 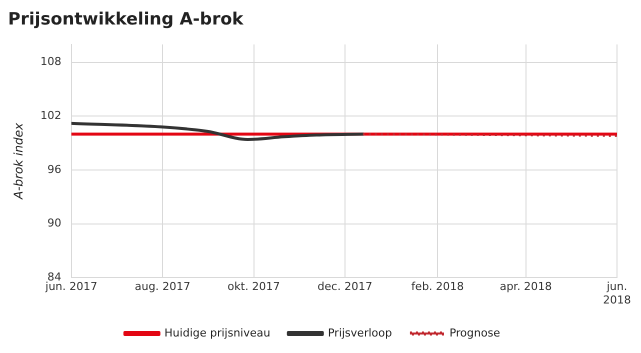 I want to click on x-tick-label: jun. 2018, so click(x=617, y=293).